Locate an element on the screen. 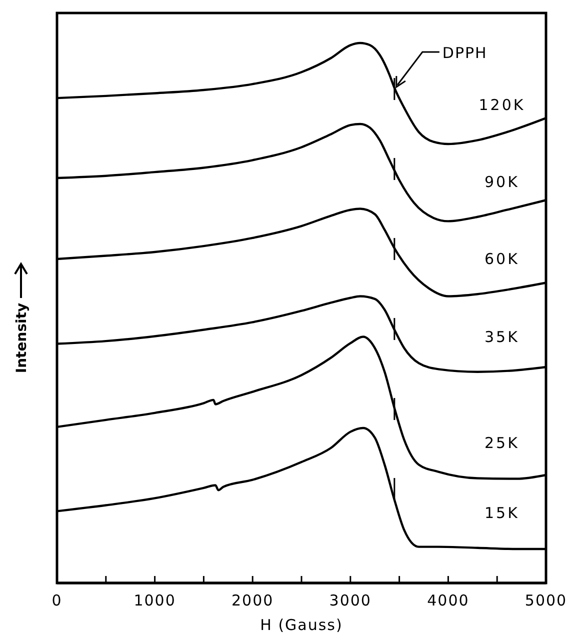 The height and width of the screenshot is (640, 577). x-tick-label: 5000 is located at coordinates (546, 601).